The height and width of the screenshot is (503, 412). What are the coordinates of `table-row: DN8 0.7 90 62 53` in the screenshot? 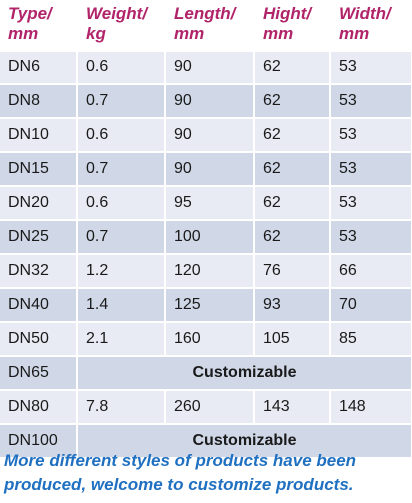 It's located at (206, 101).